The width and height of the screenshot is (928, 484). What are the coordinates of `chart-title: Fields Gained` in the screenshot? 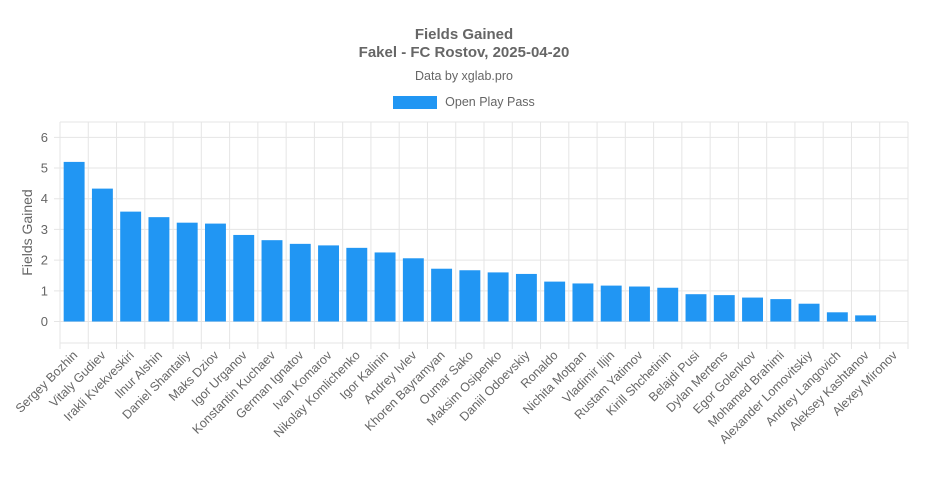 It's located at (464, 34).